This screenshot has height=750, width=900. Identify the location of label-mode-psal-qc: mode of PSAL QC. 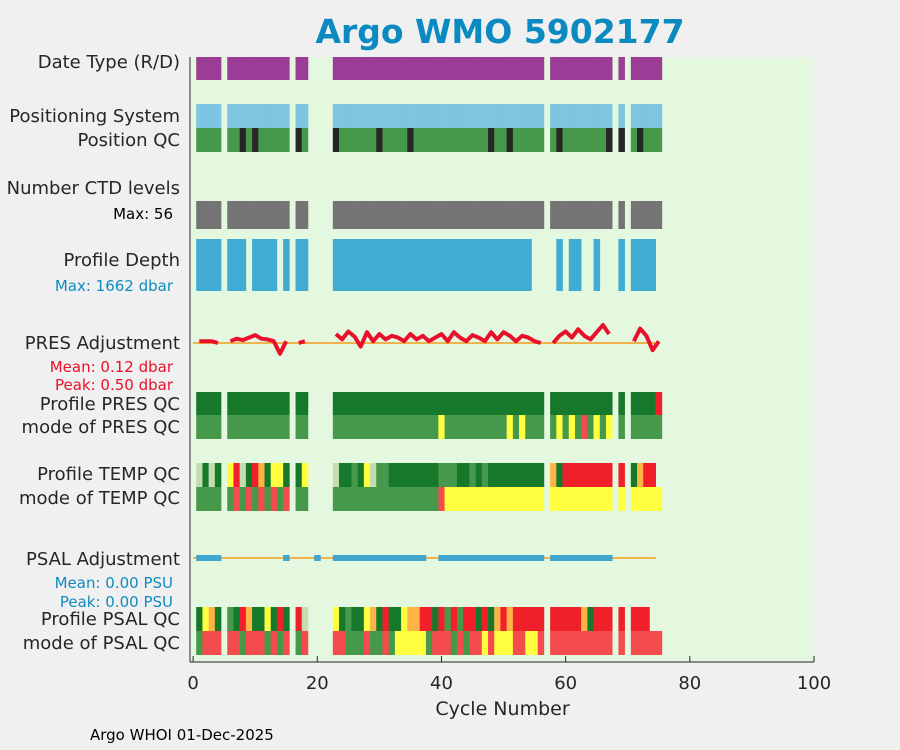
(101, 643).